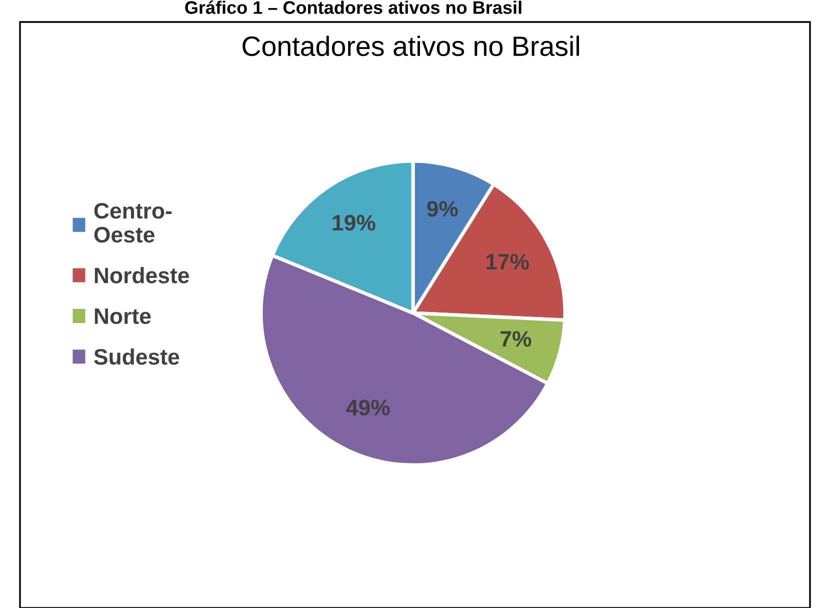  Describe the element at coordinates (516, 339) in the screenshot. I see `data-label: 7%` at that location.